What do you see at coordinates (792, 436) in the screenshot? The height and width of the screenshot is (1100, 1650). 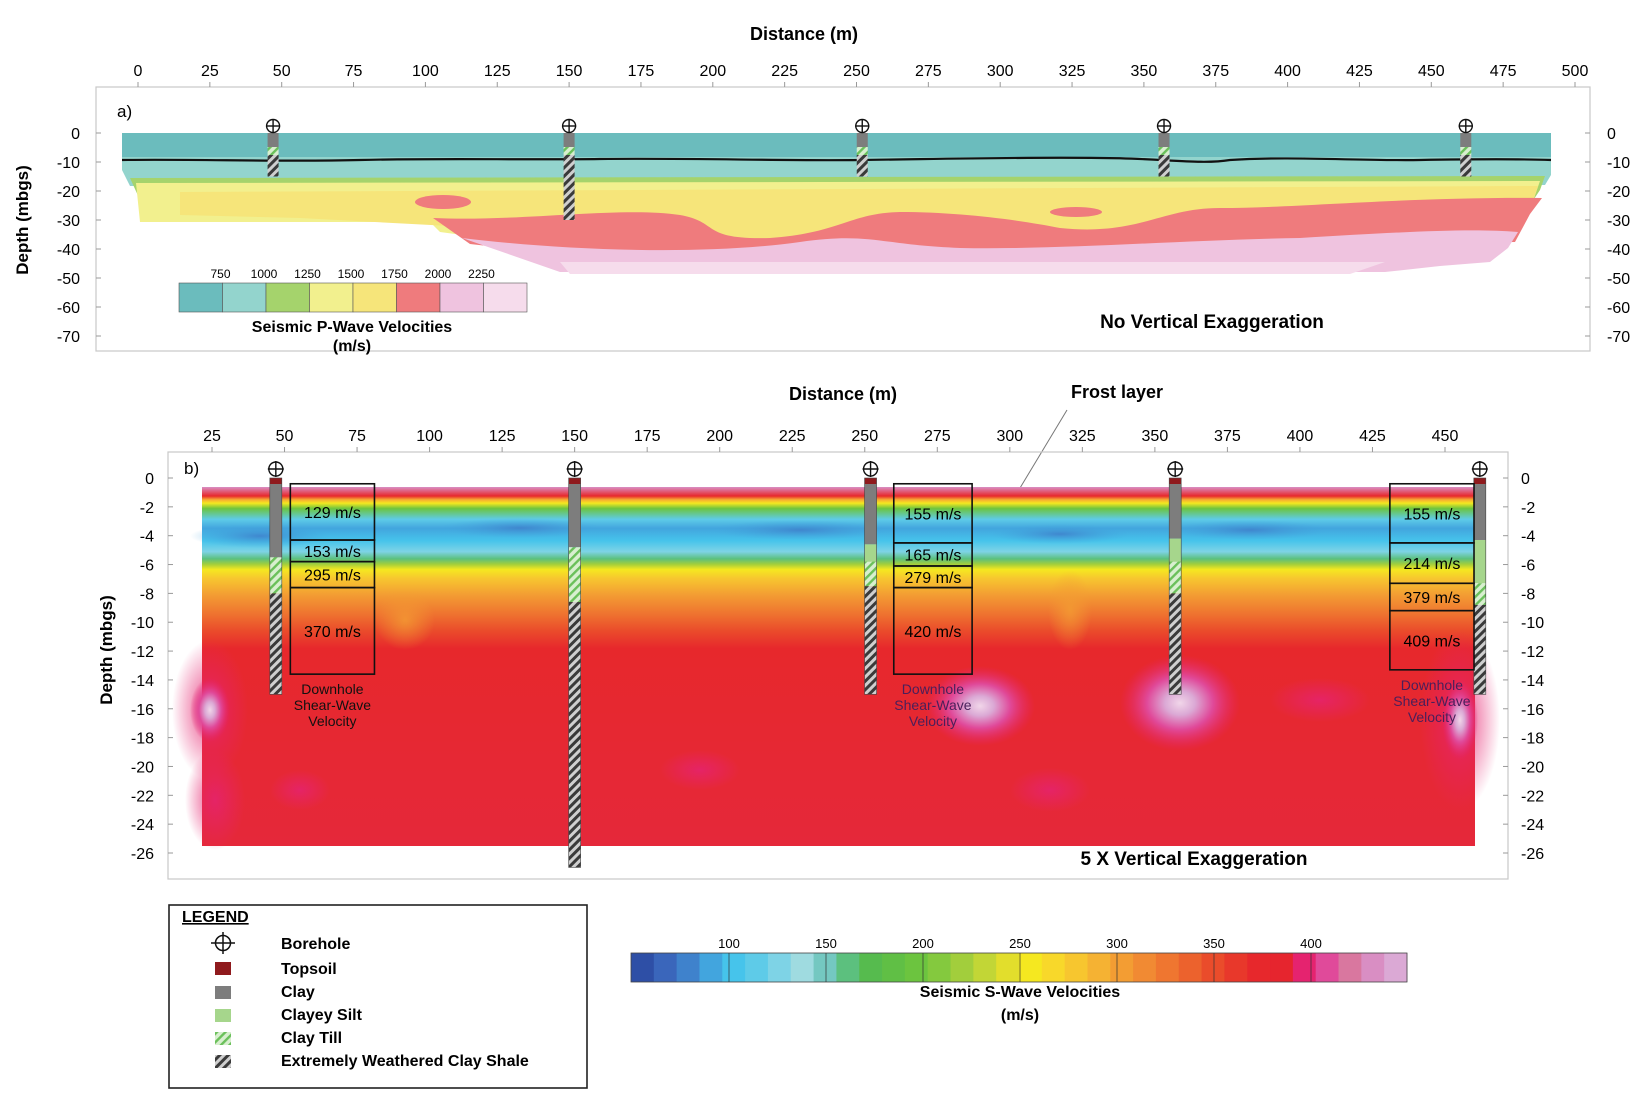 I see `x-tick-label: 225` at bounding box center [792, 436].